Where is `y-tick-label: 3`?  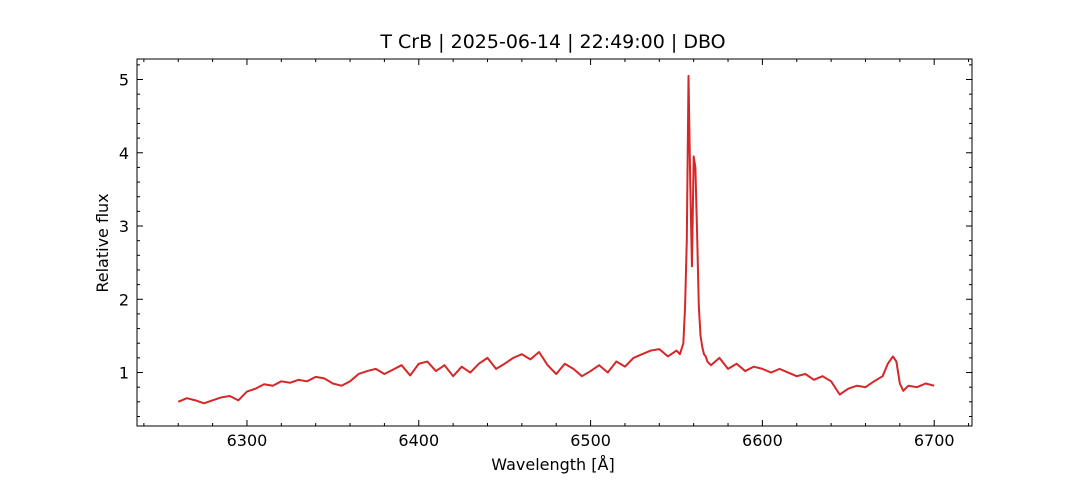
y-tick-label: 3 is located at coordinates (124, 226).